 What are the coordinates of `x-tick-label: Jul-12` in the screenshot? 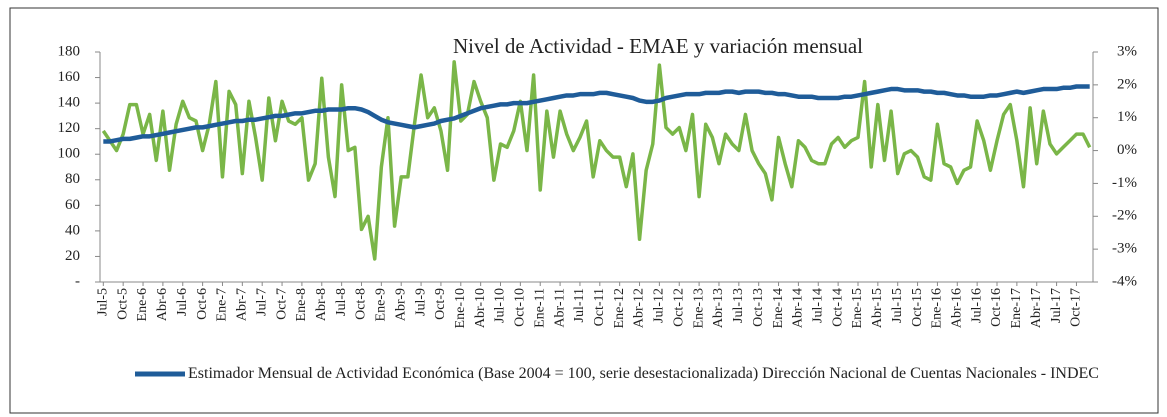 It's located at (659, 305).